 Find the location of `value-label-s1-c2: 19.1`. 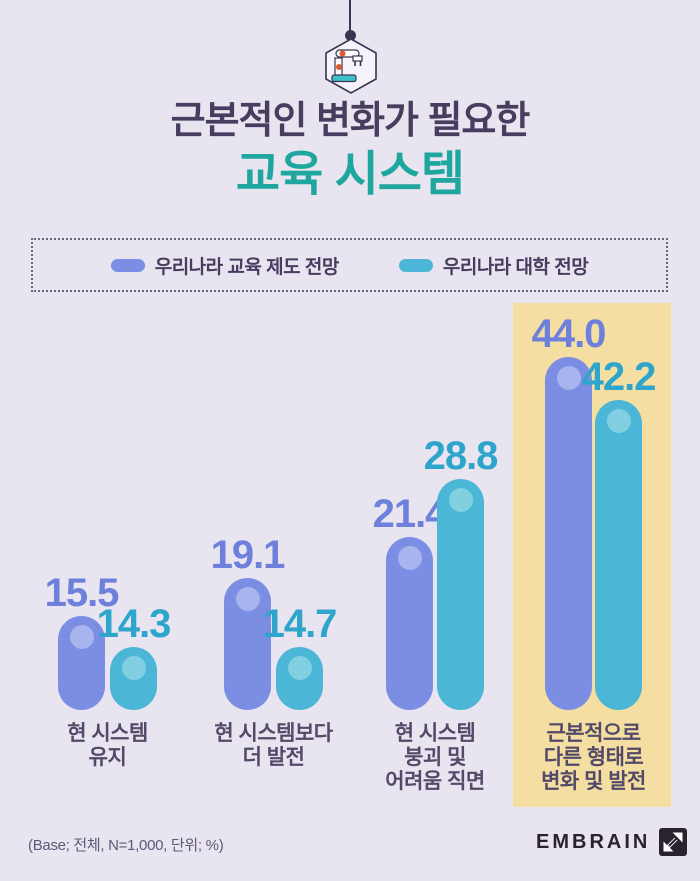

value-label-s1-c2: 19.1 is located at coordinates (248, 555).